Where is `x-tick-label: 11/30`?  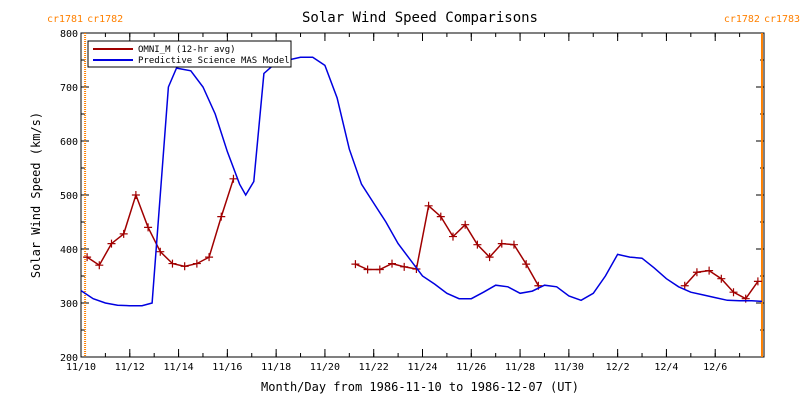 x-tick-label: 11/30 is located at coordinates (569, 367).